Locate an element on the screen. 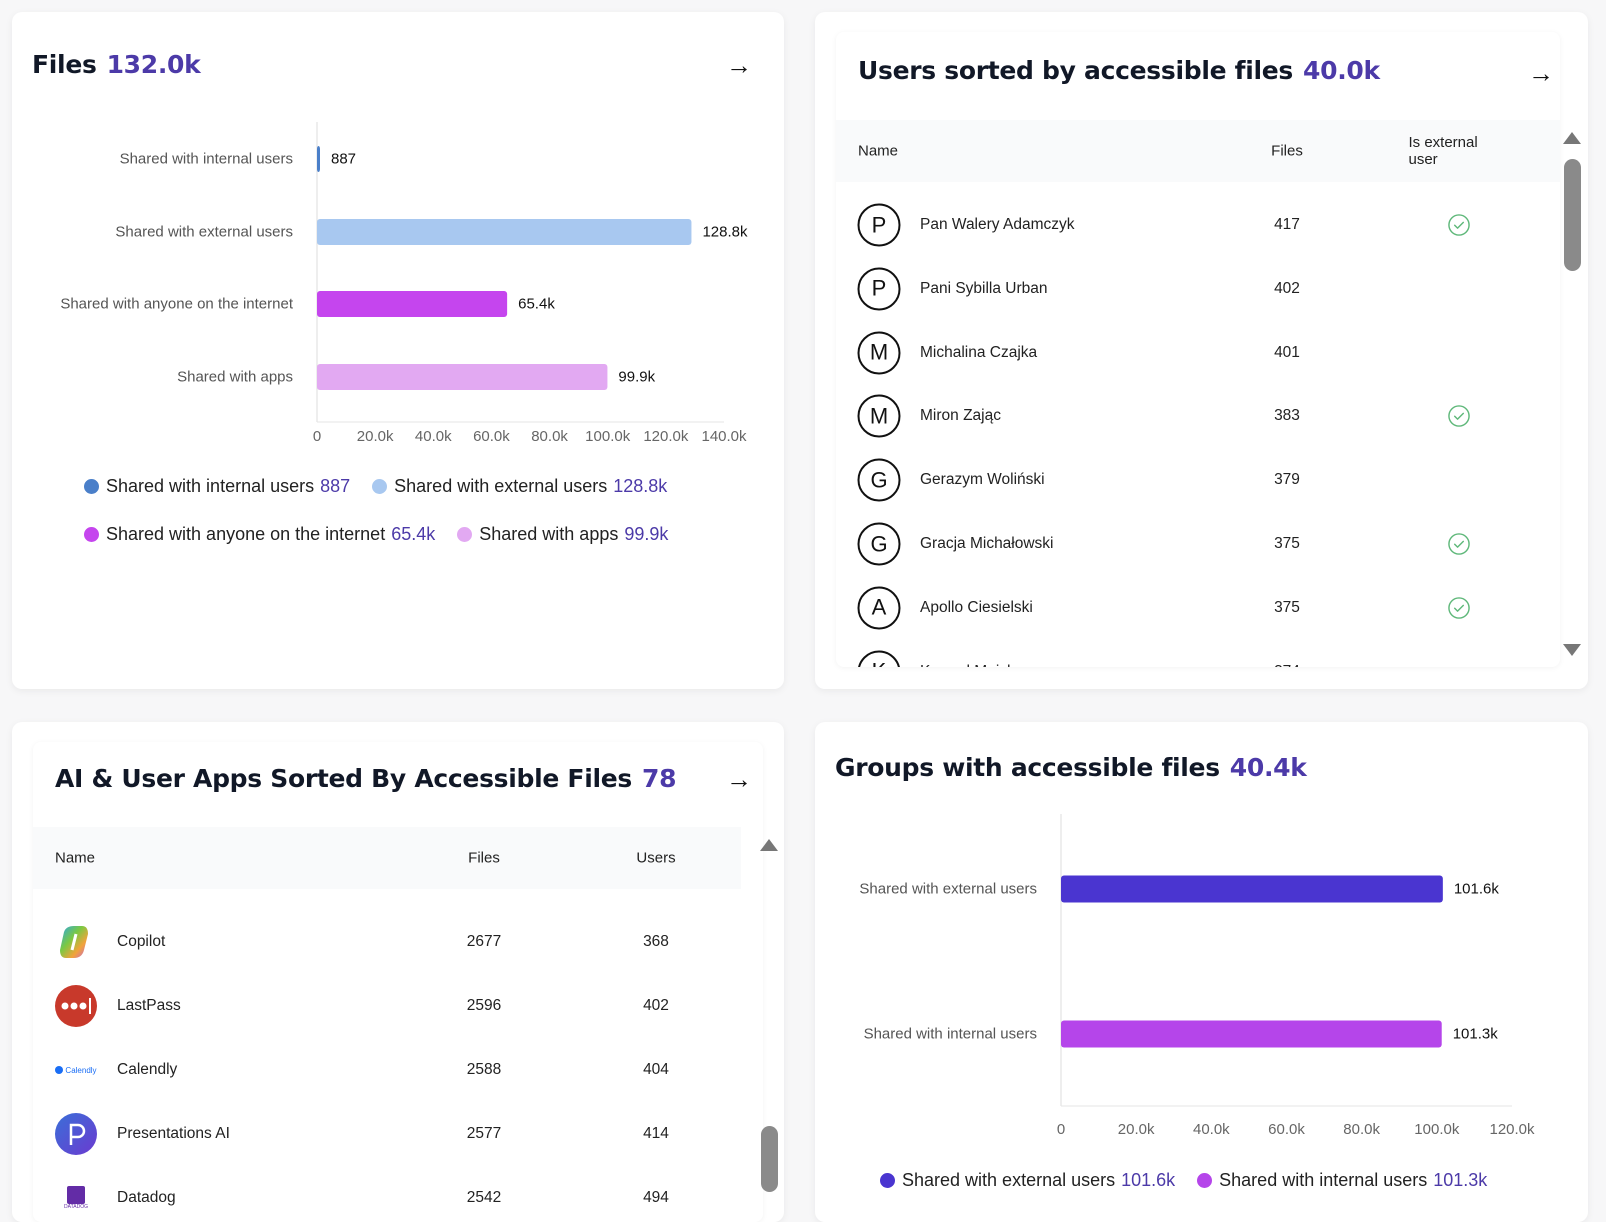  legend-value: 101.3k is located at coordinates (1460, 1180).